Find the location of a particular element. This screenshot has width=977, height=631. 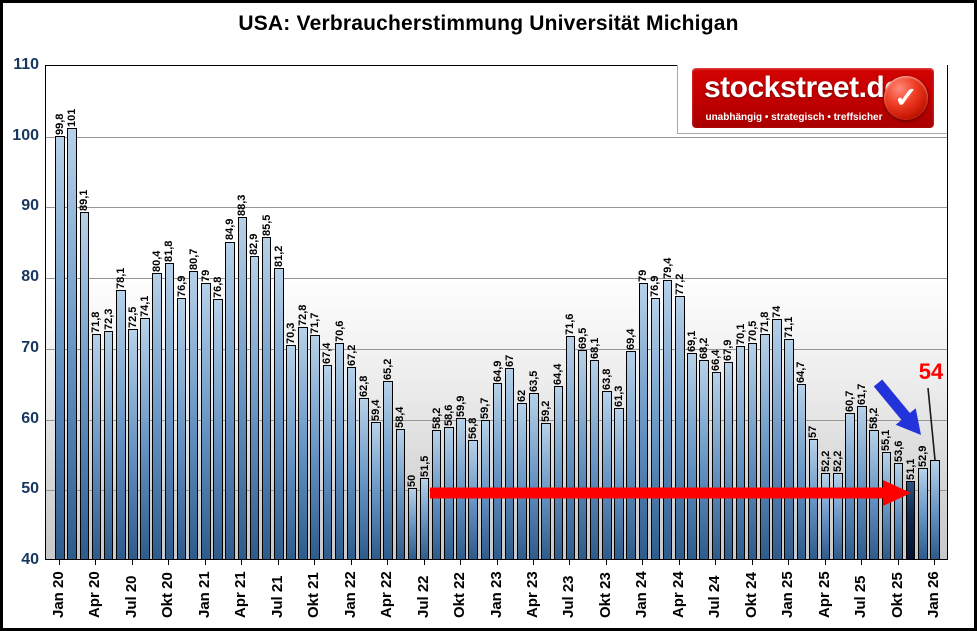

bar-value-label: 68,1 is located at coordinates (594, 348).